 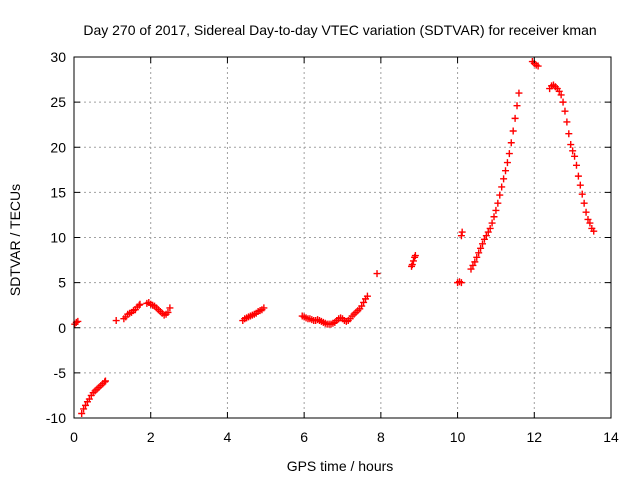 What do you see at coordinates (62, 328) in the screenshot?
I see `y-tick-label: 0` at bounding box center [62, 328].